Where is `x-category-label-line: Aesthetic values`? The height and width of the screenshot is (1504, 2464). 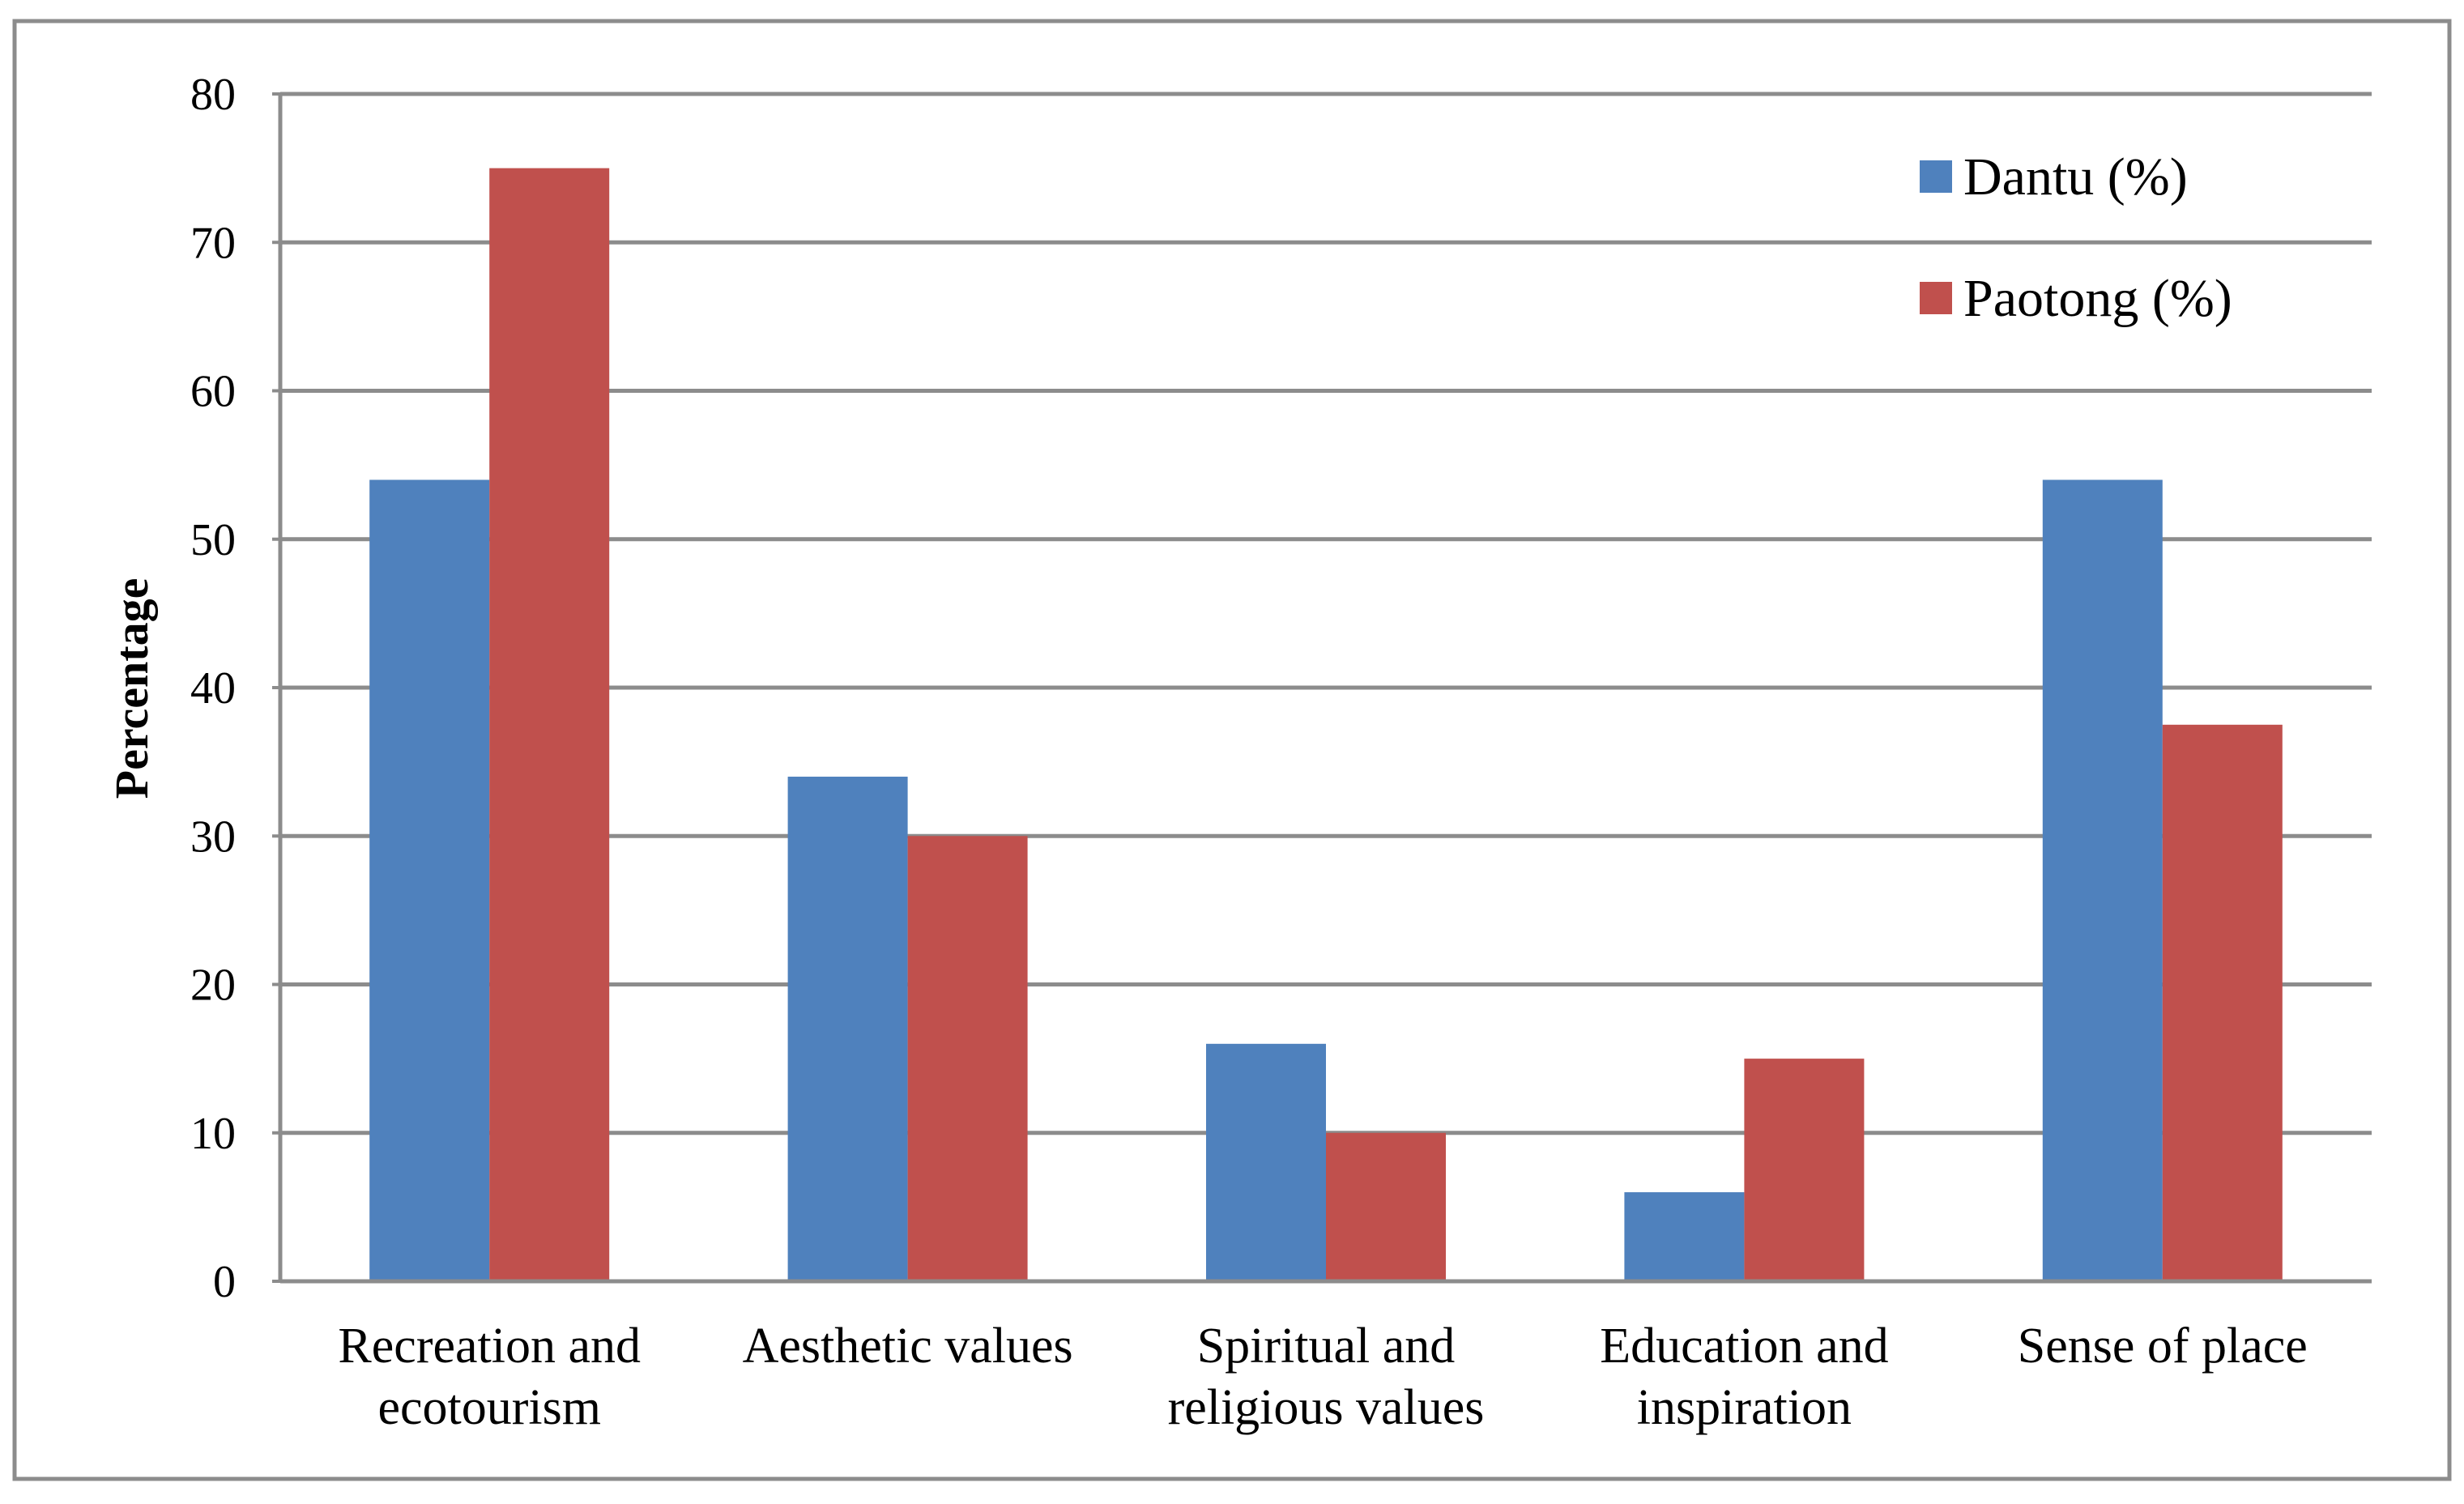 x-category-label-line: Aesthetic values is located at coordinates (908, 1346).